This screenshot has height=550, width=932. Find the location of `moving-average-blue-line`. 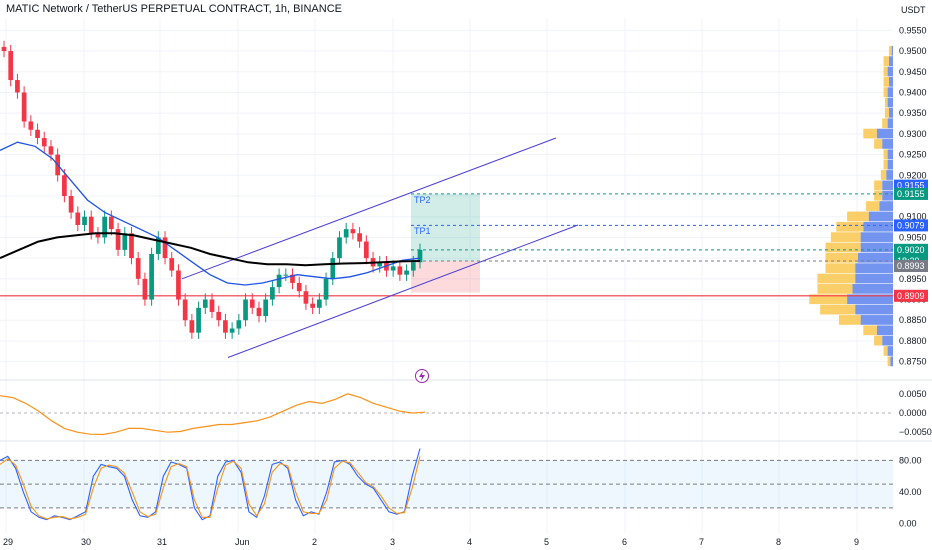

moving-average-blue-line is located at coordinates (210, 213).